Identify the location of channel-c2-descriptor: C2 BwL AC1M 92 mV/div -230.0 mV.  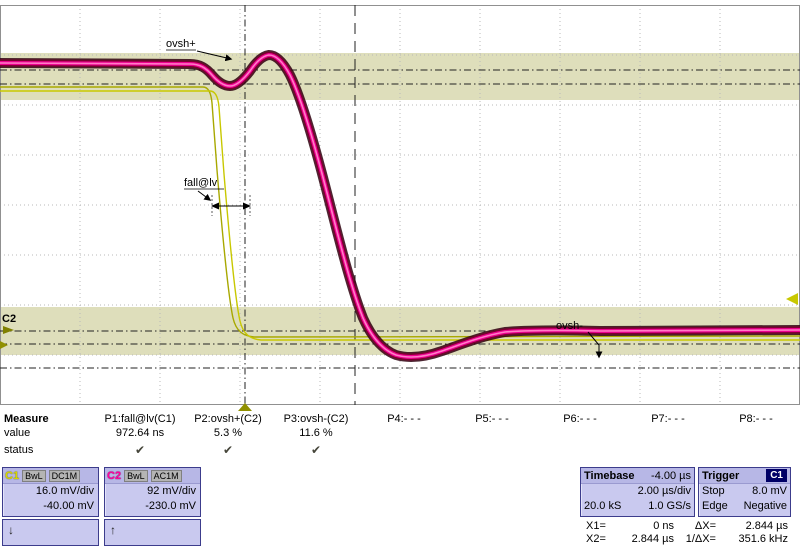
(152, 492).